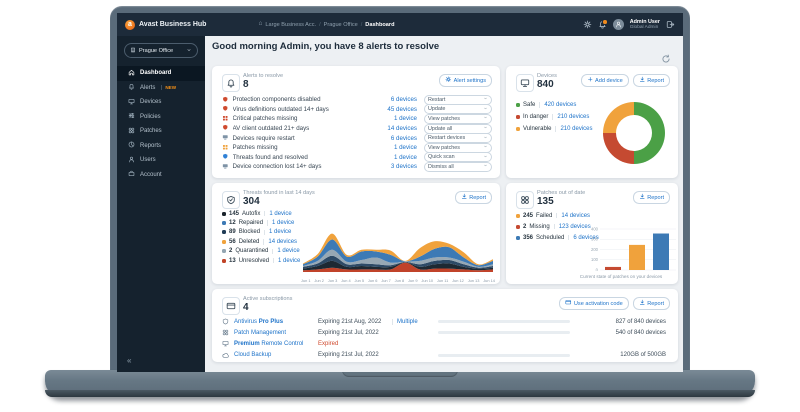  I want to click on alerts-card-head: Alerts to resolve 8, so click(263, 82).